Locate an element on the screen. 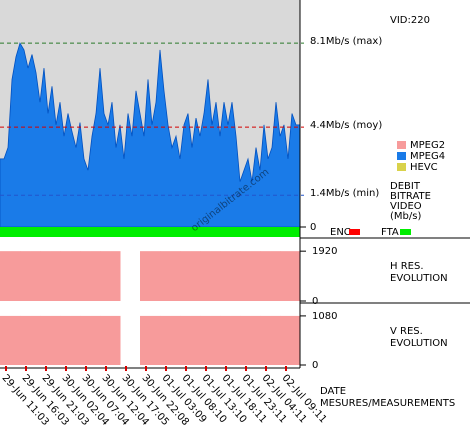 The image size is (470, 430). axis-label: DEBIT is located at coordinates (405, 186).